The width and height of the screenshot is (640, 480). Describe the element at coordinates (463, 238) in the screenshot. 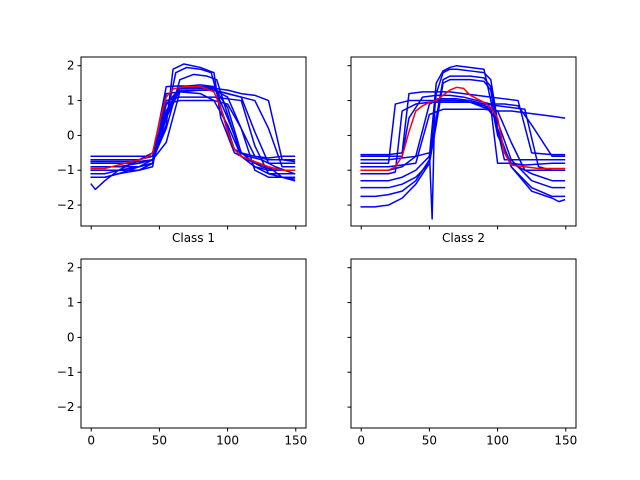

I see `x-axis-label: Class 2` at that location.